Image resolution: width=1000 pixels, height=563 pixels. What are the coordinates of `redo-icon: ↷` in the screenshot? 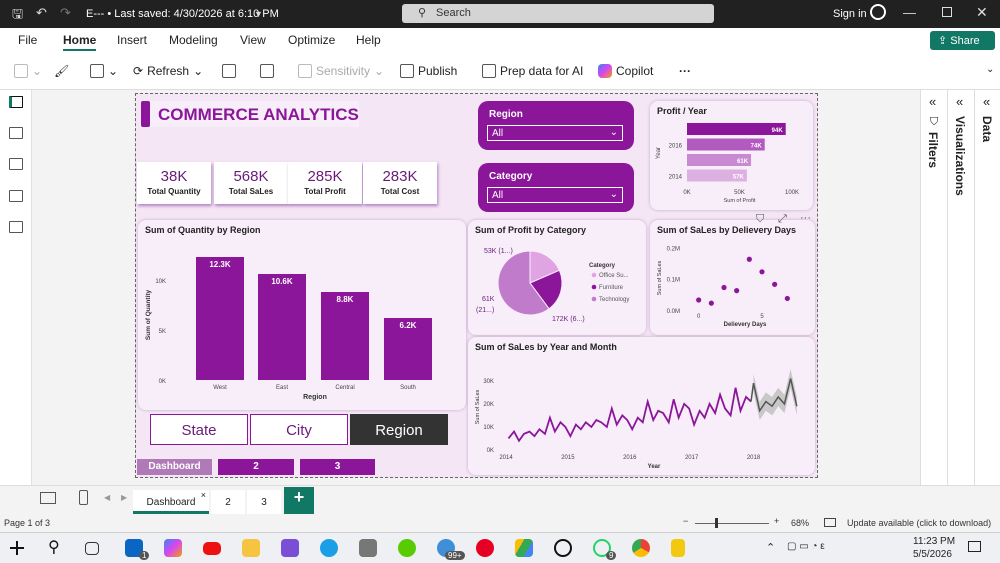 It's located at (65, 12).